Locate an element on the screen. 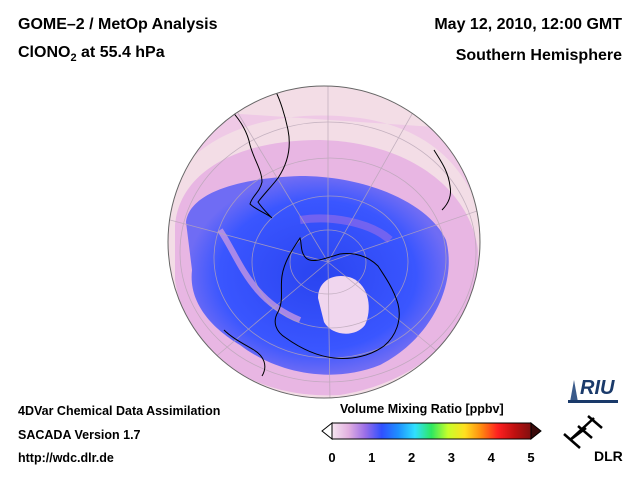 Image resolution: width=640 pixels, height=480 pixels. antarctic-high-patch is located at coordinates (343, 305).